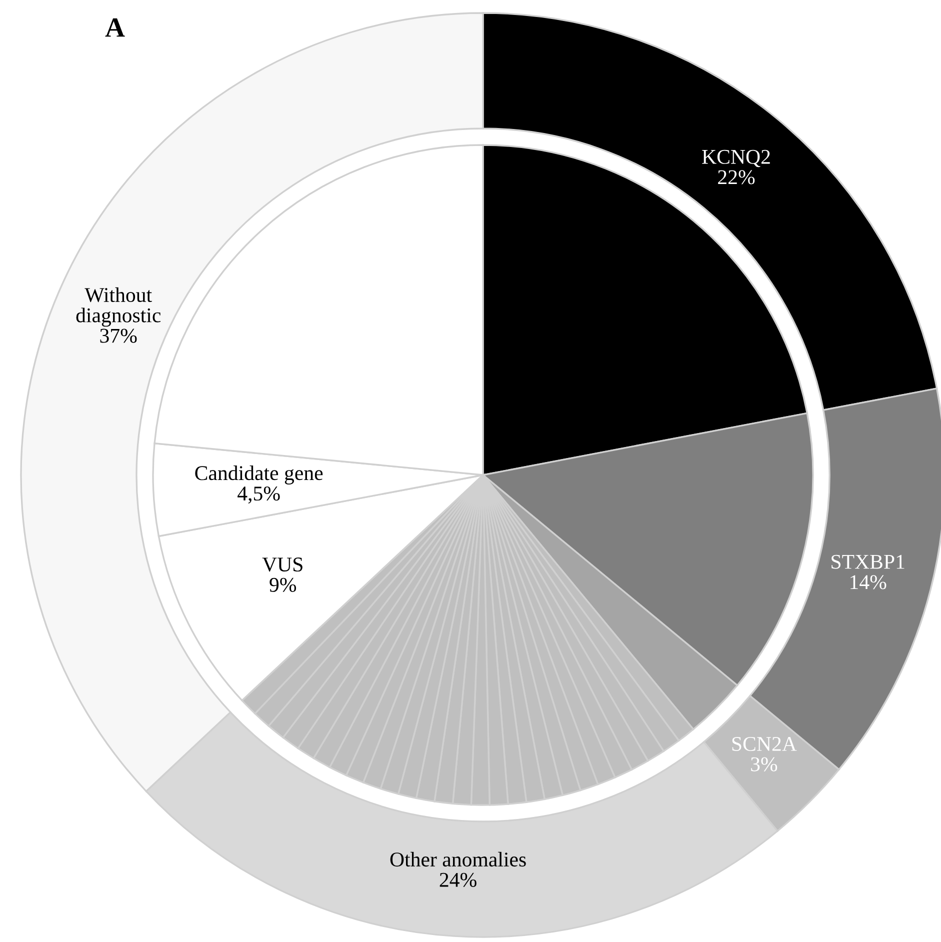  Describe the element at coordinates (736, 167) in the screenshot. I see `data-label: KCNQ2 22%` at that location.